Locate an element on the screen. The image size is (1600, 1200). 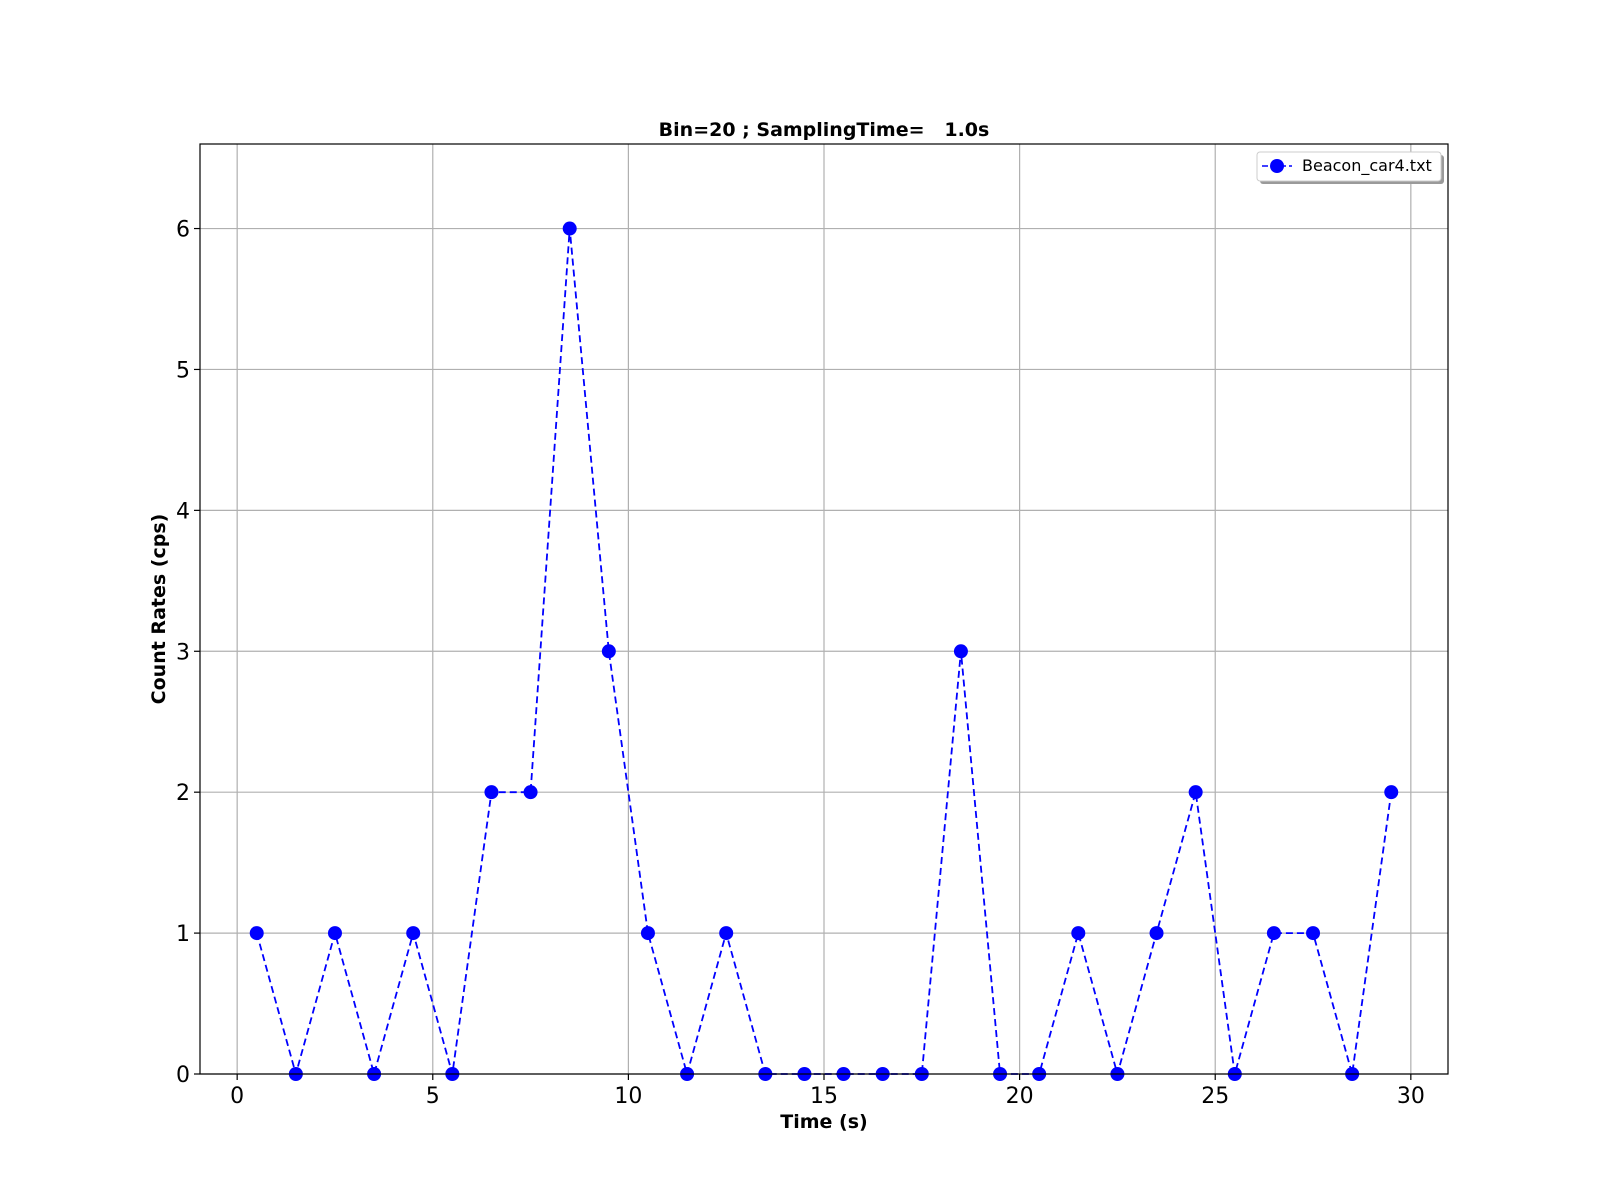
y-tick-label: 4 is located at coordinates (183, 511).